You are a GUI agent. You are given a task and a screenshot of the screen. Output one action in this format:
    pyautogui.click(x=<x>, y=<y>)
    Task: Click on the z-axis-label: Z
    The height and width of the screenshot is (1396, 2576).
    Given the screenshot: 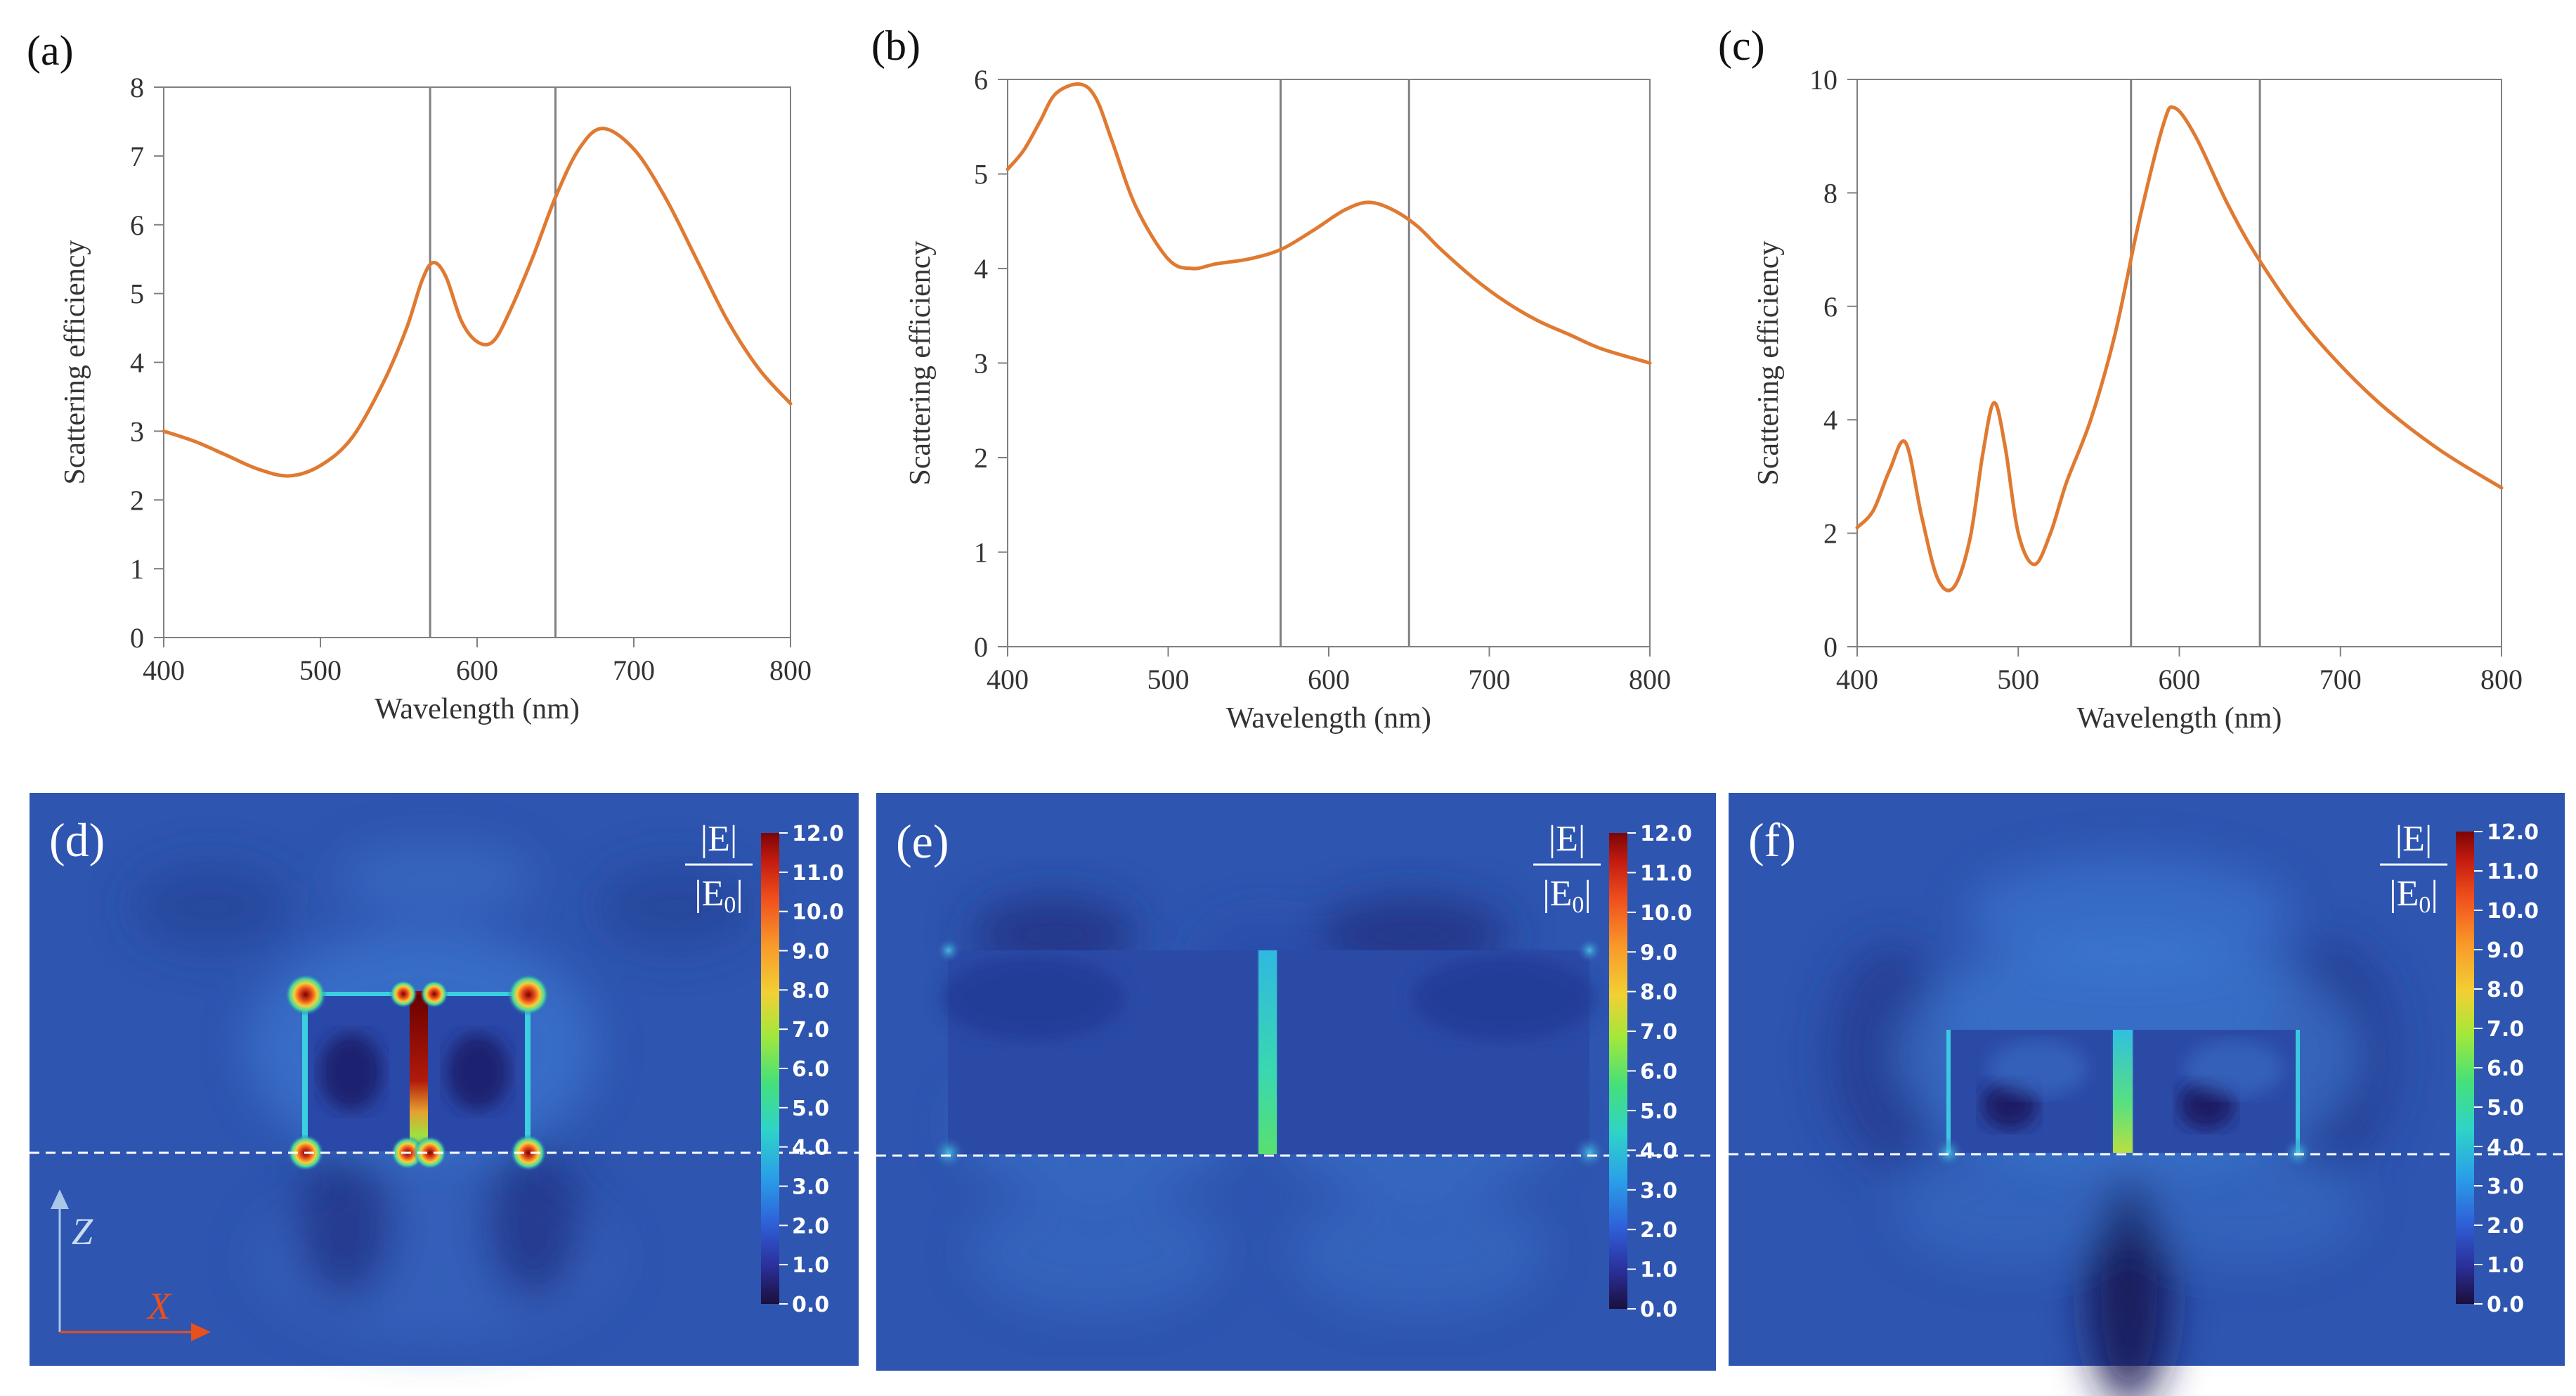 What is the action you would take?
    pyautogui.click(x=82, y=1231)
    